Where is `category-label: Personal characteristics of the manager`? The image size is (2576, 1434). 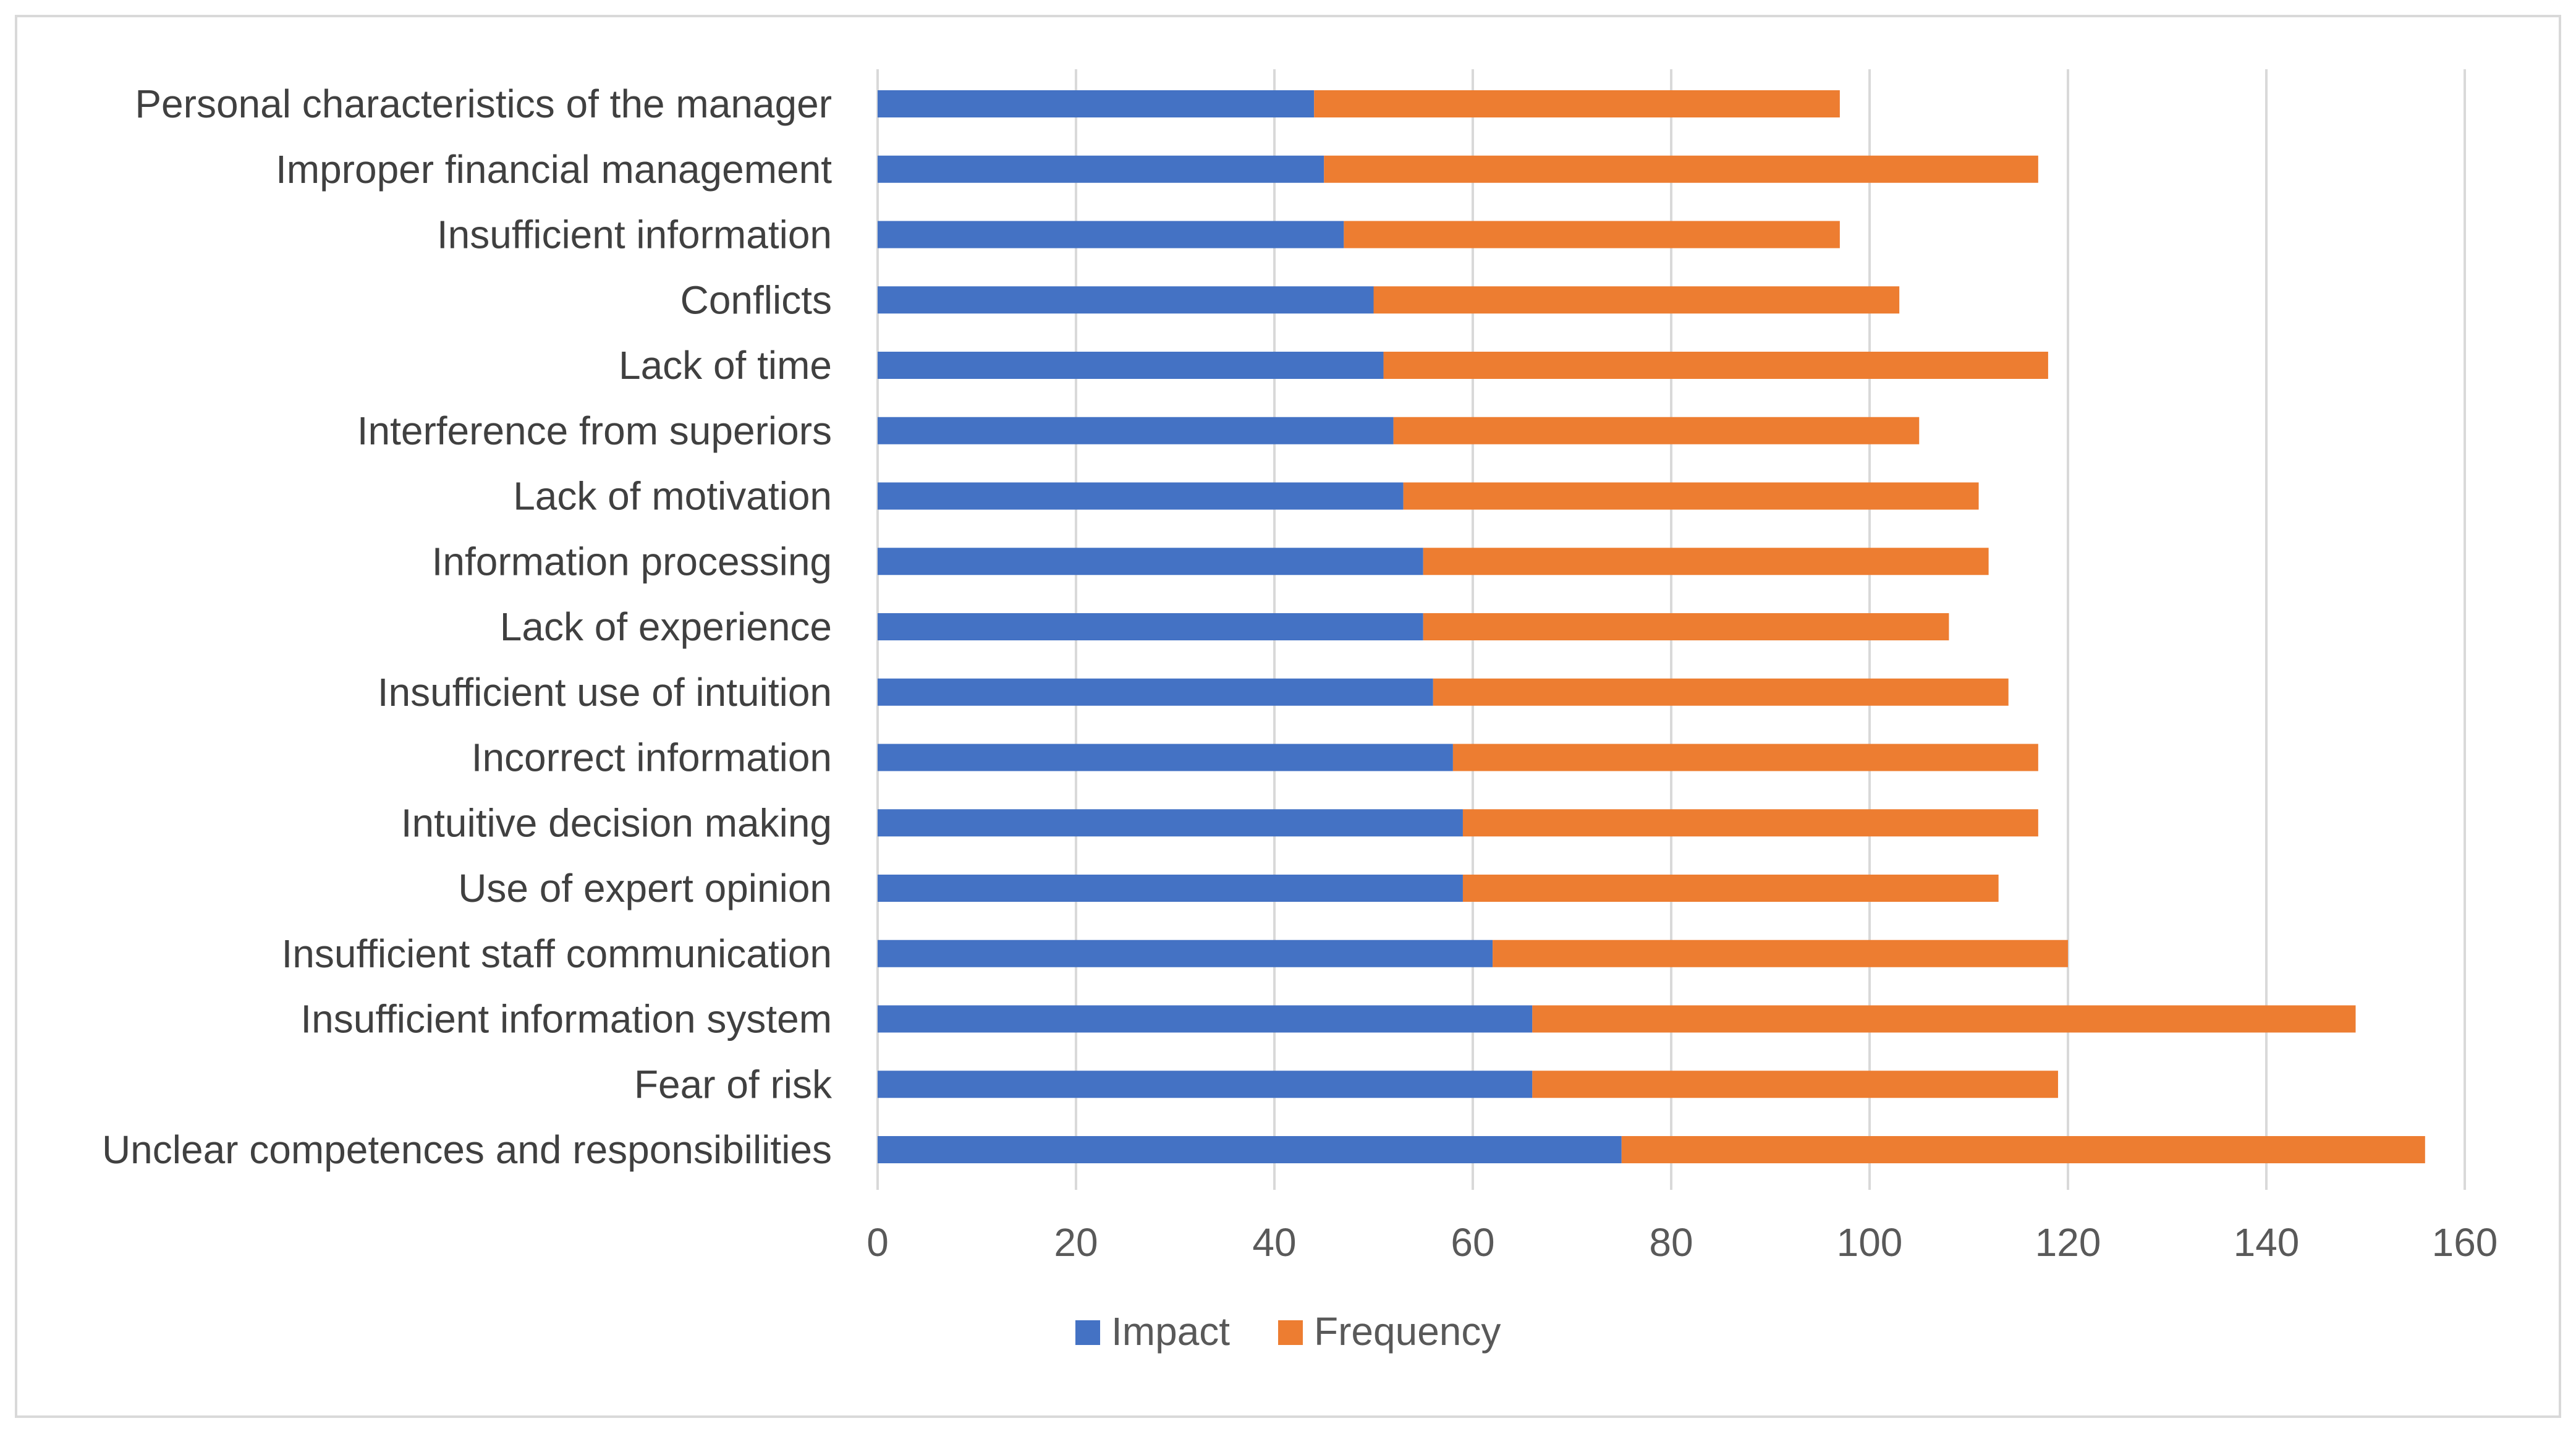 category-label: Personal characteristics of the manager is located at coordinates (483, 104).